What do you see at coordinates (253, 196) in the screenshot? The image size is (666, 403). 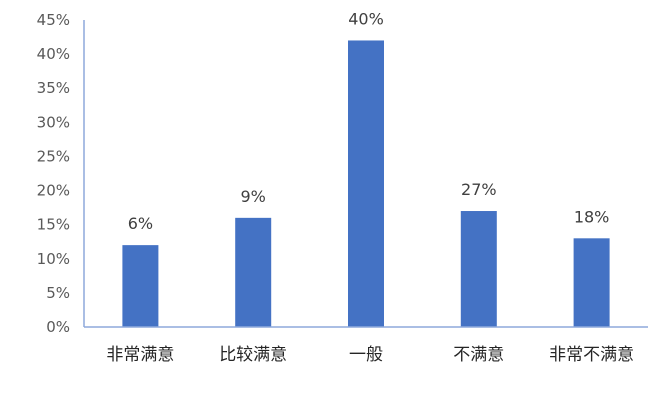 I see `data-label: 9%` at bounding box center [253, 196].